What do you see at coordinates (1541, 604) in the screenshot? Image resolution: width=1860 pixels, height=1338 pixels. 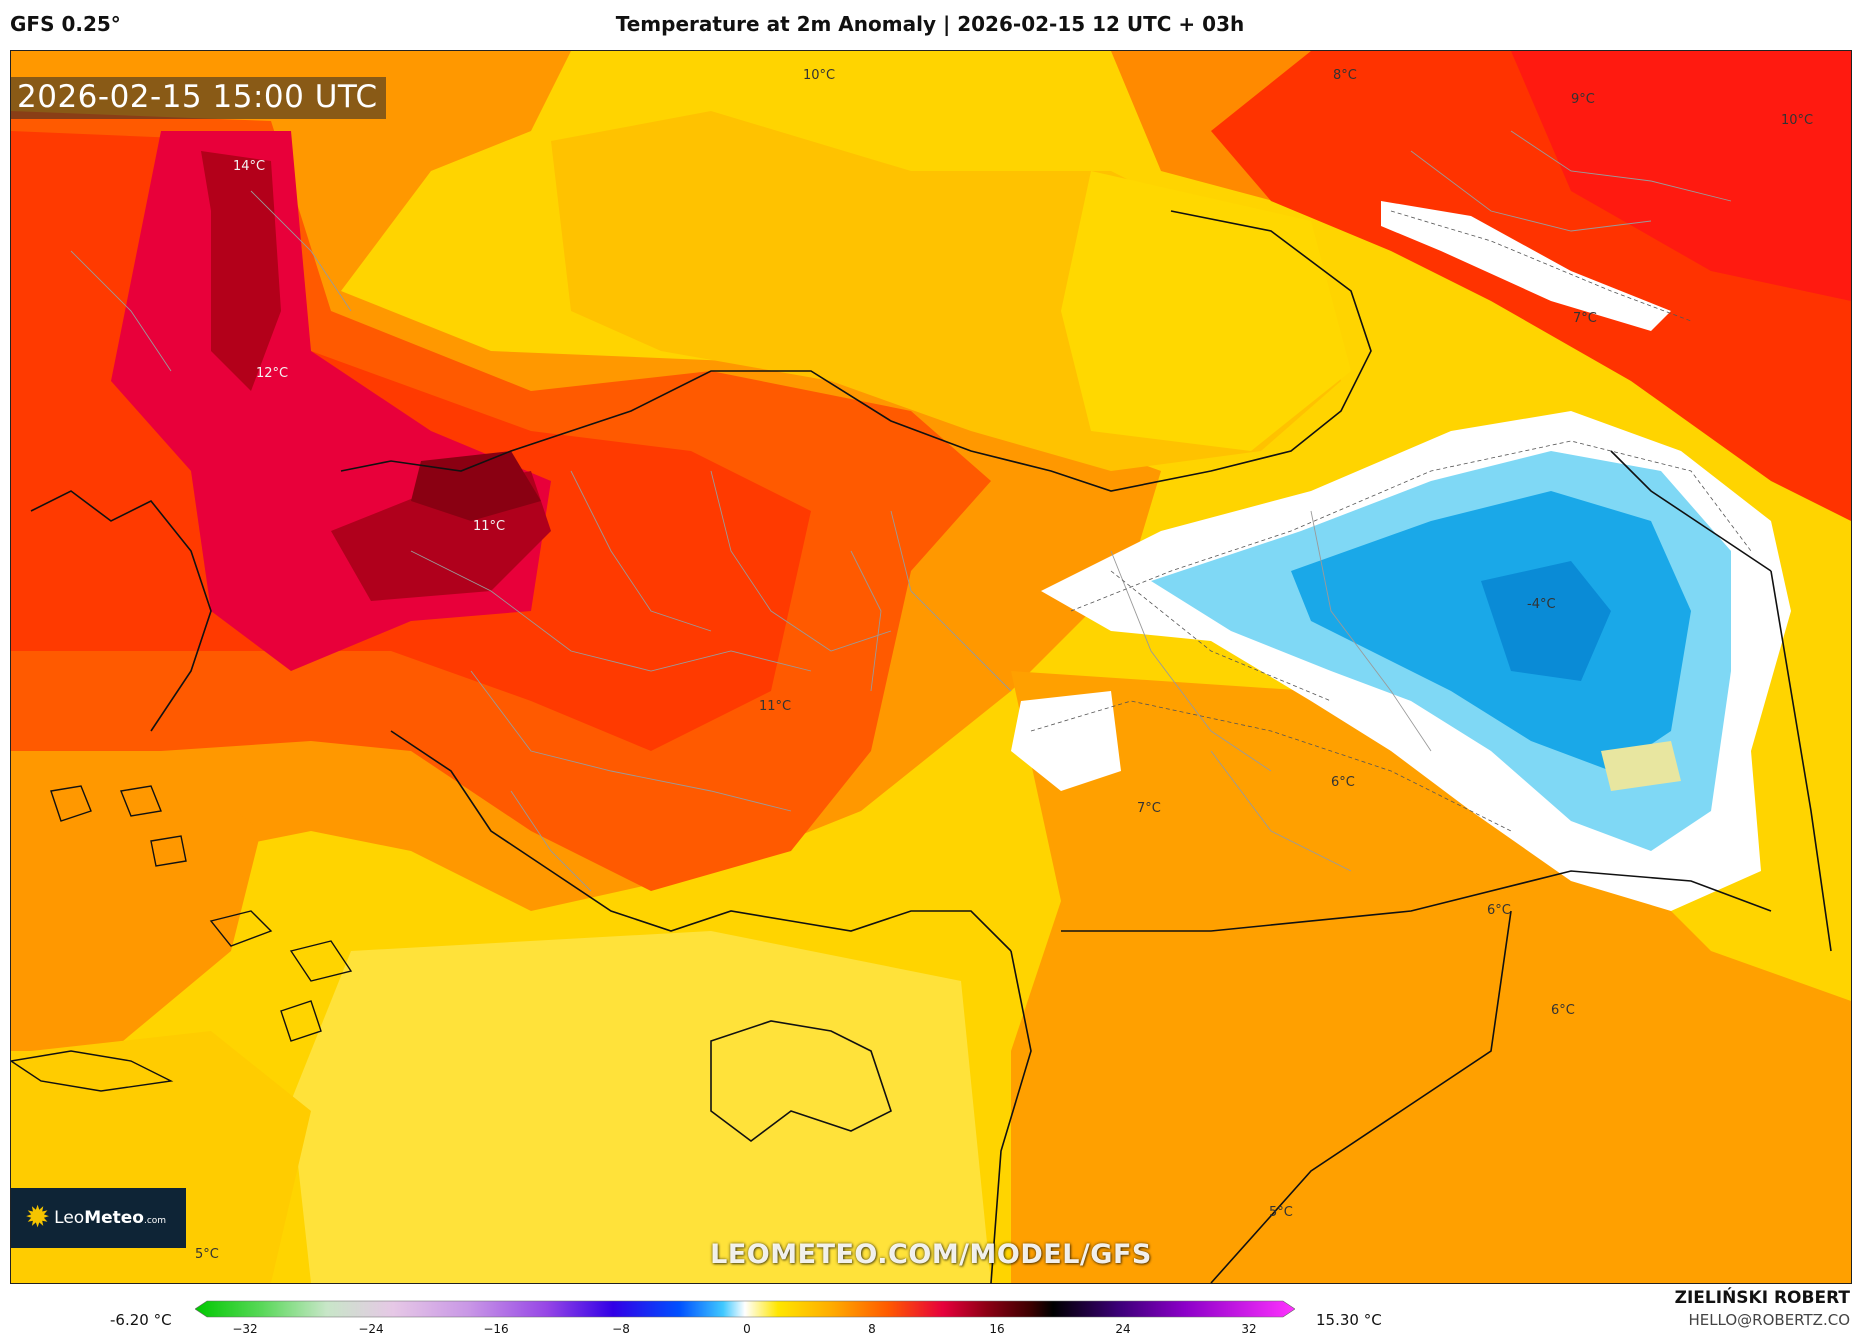 I see `temp-label: -4°C` at bounding box center [1541, 604].